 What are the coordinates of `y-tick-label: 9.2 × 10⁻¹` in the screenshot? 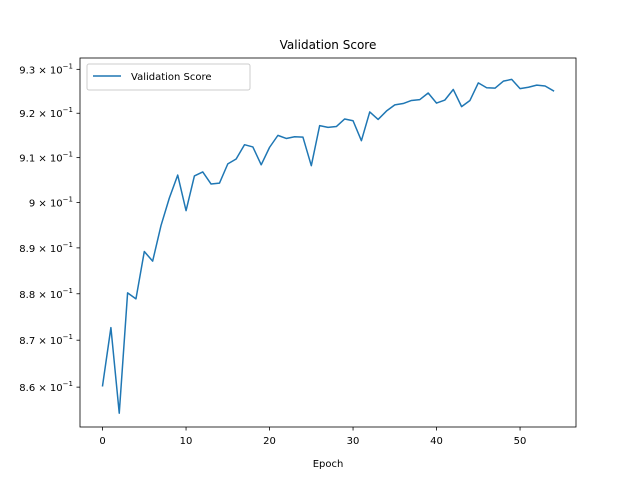 It's located at (46, 113).